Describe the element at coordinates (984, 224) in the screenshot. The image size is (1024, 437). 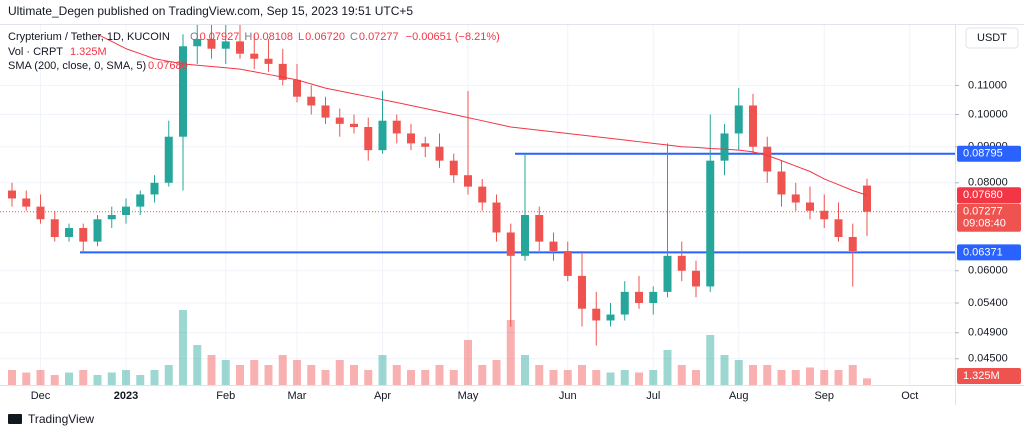
I see `countdown: 09:08:40` at that location.